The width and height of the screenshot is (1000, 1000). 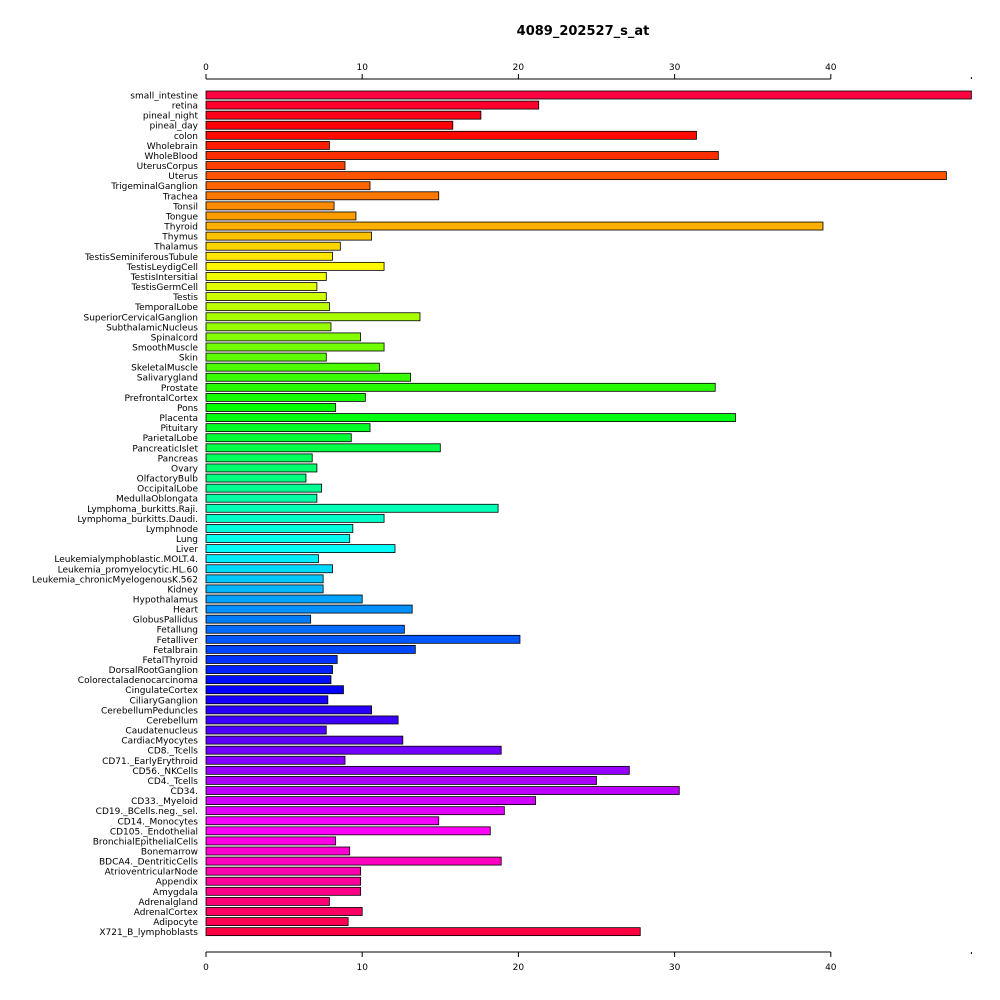 What do you see at coordinates (284, 911) in the screenshot?
I see `bar-AdrenalCortex` at bounding box center [284, 911].